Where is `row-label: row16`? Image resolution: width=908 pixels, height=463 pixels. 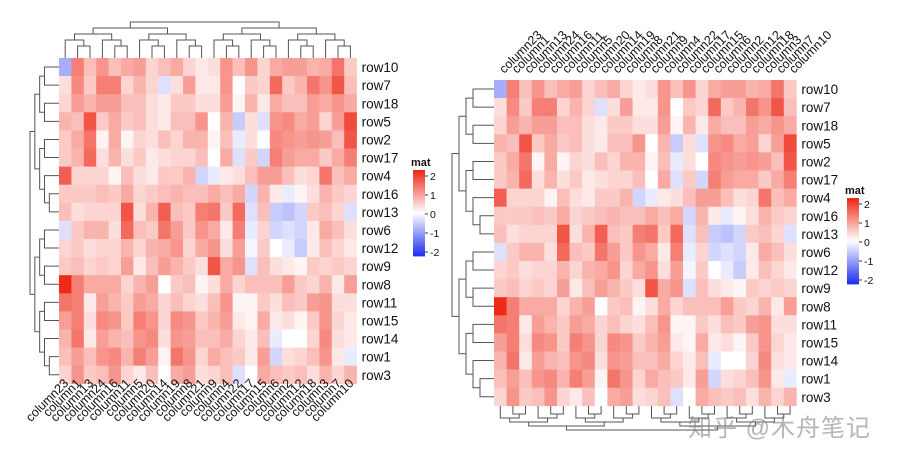
row-label: row16 is located at coordinates (380, 194).